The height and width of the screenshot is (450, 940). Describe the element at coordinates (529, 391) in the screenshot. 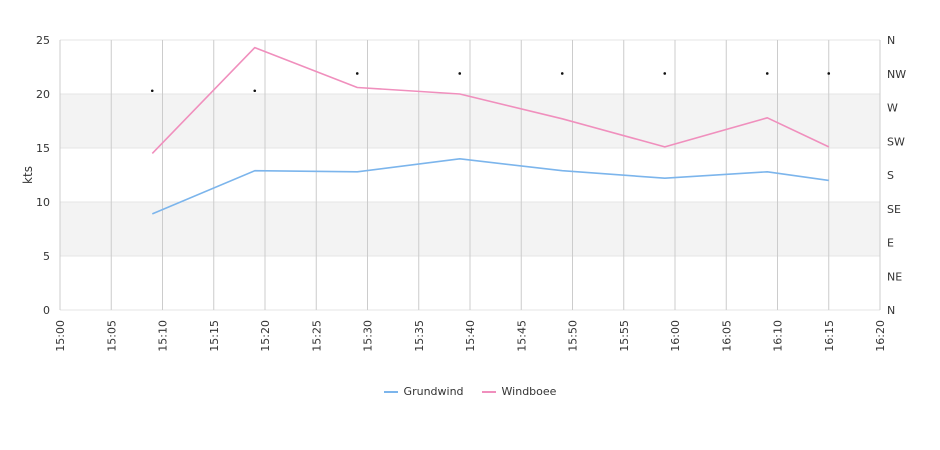

I see `legend-label: Windboee` at that location.